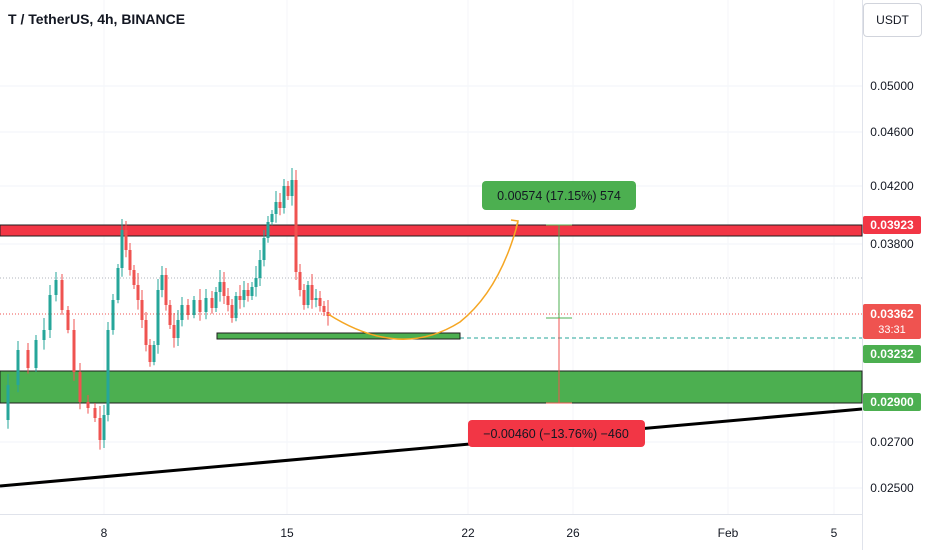  I want to click on svg-text: 0.03232, so click(892, 354).